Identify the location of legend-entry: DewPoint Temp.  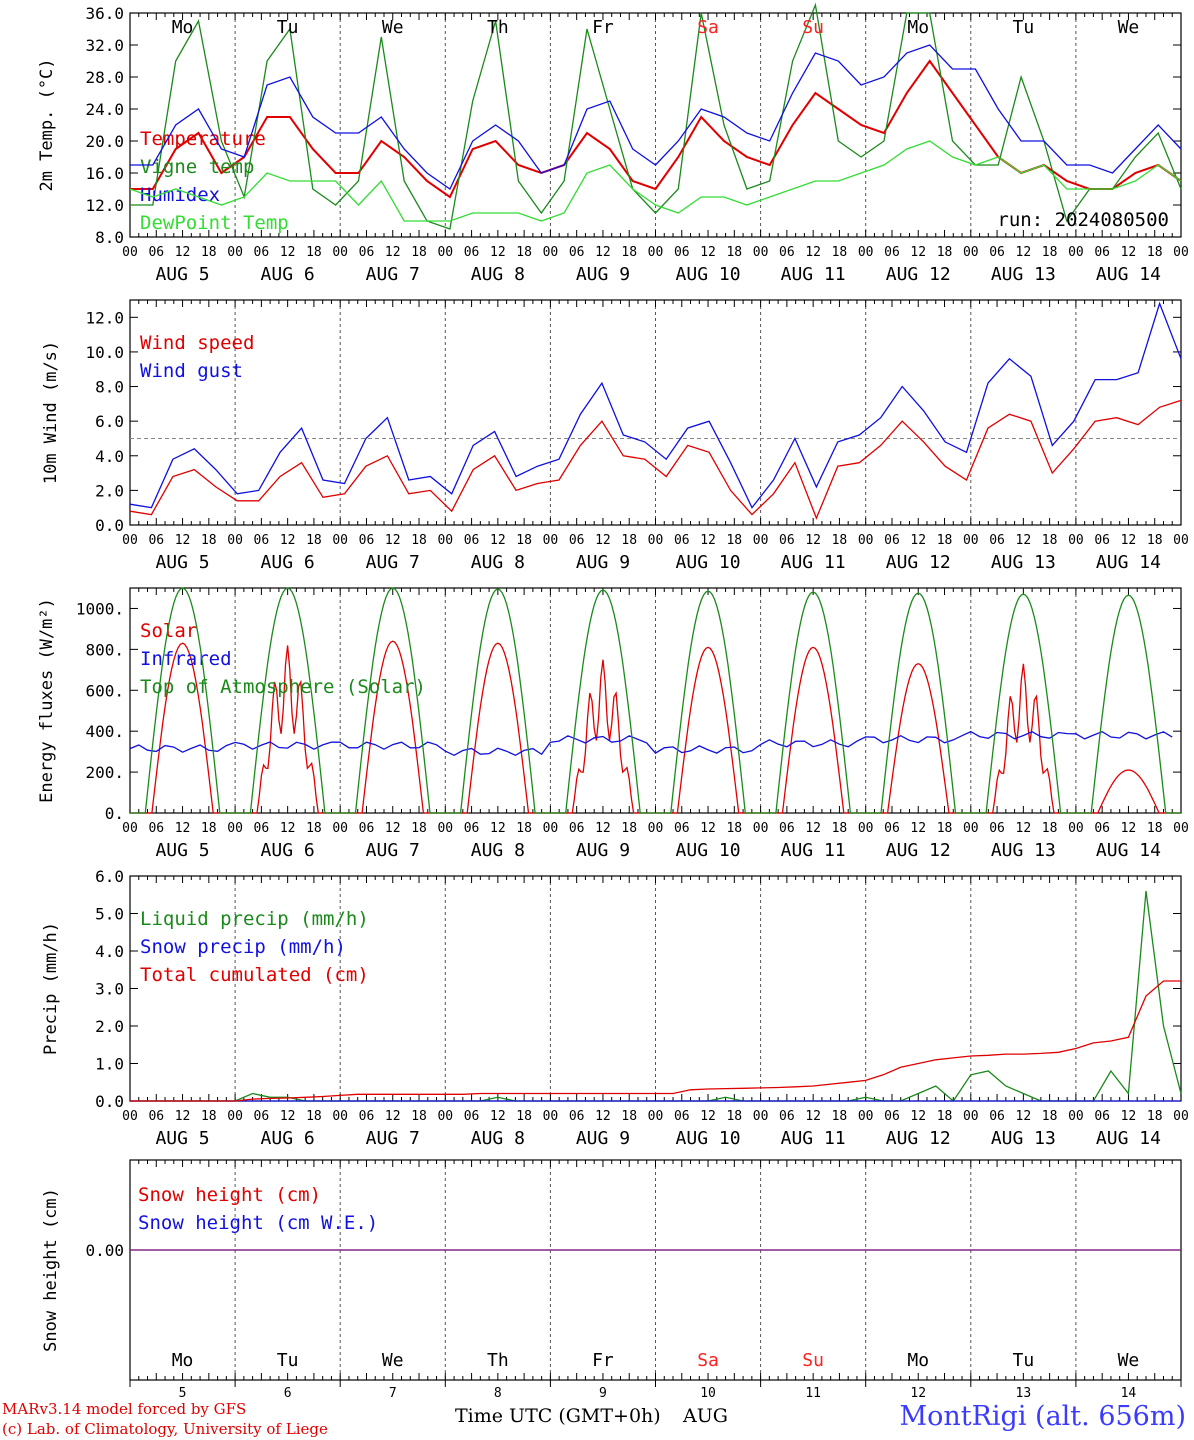
(214, 223).